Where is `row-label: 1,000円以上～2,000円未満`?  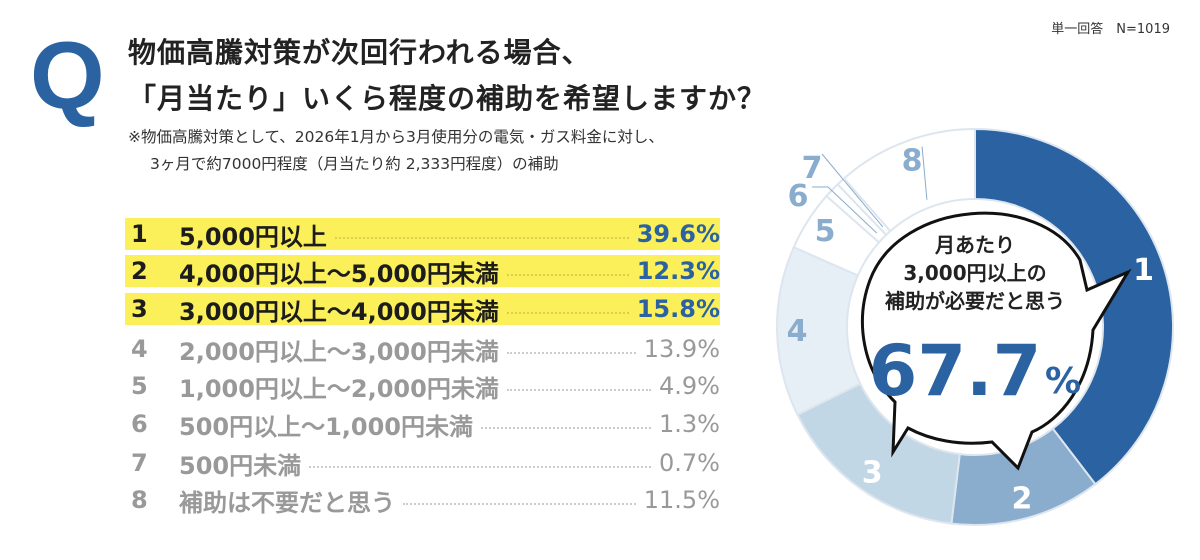
row-label: 1,000円以上～2,000円未満 is located at coordinates (339, 388).